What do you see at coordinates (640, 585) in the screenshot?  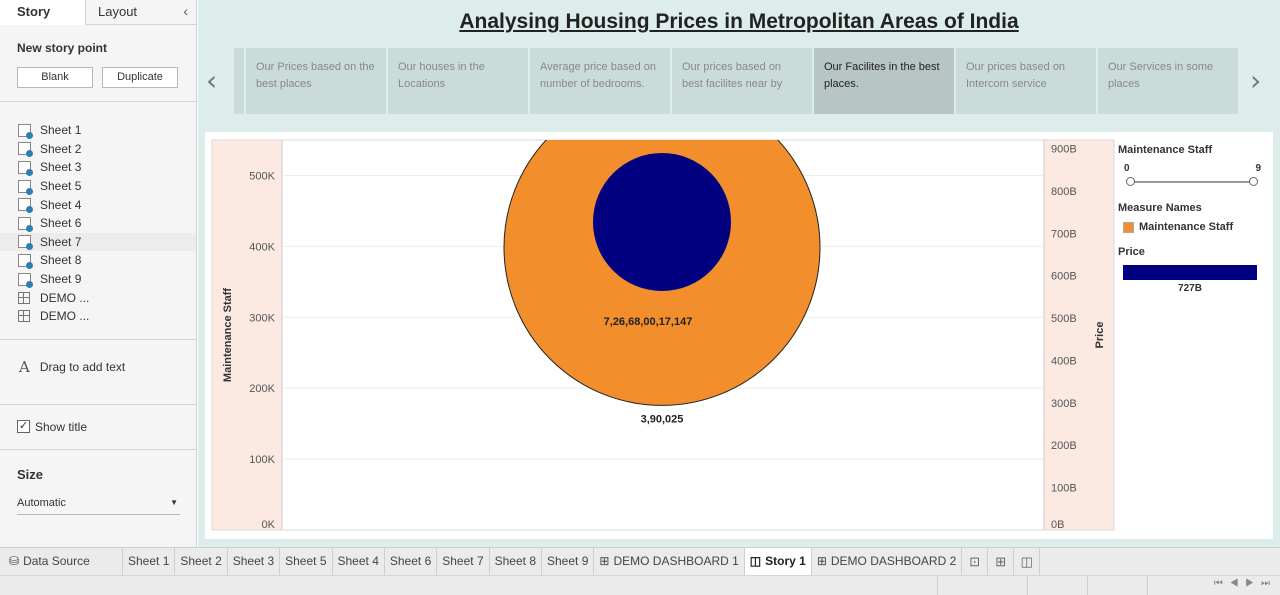 I see `status-bar: ⏮ ◀ ▶ ⏭` at bounding box center [640, 585].